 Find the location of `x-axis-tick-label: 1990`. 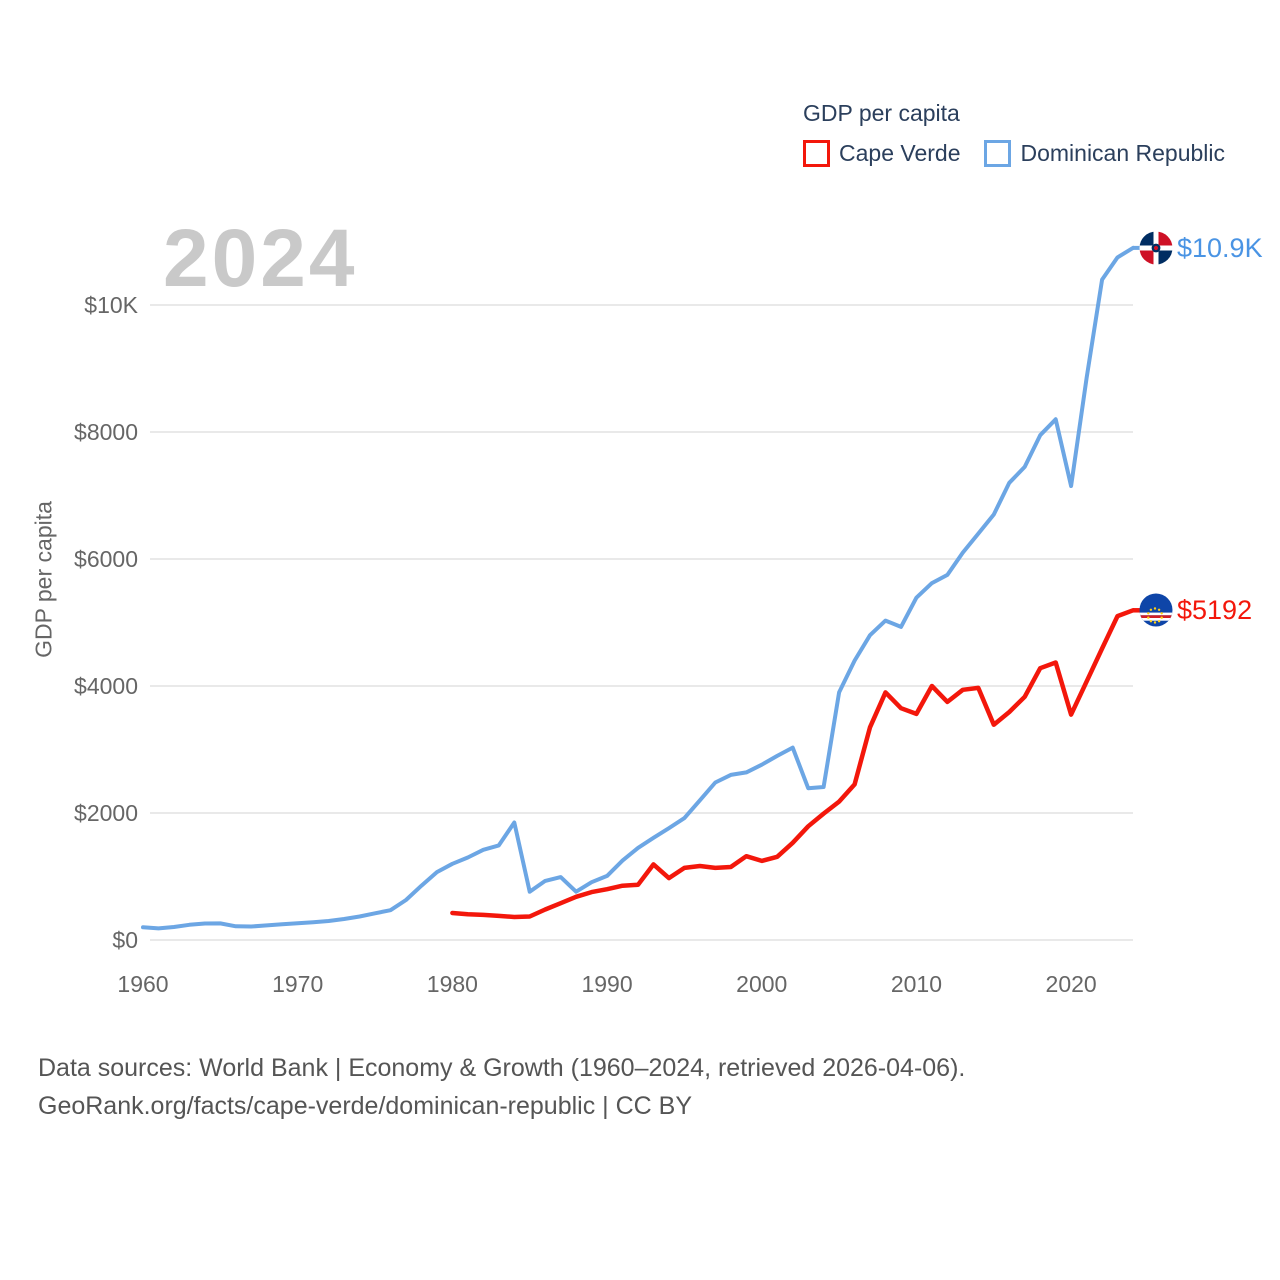

x-axis-tick-label: 1990 is located at coordinates (607, 984).